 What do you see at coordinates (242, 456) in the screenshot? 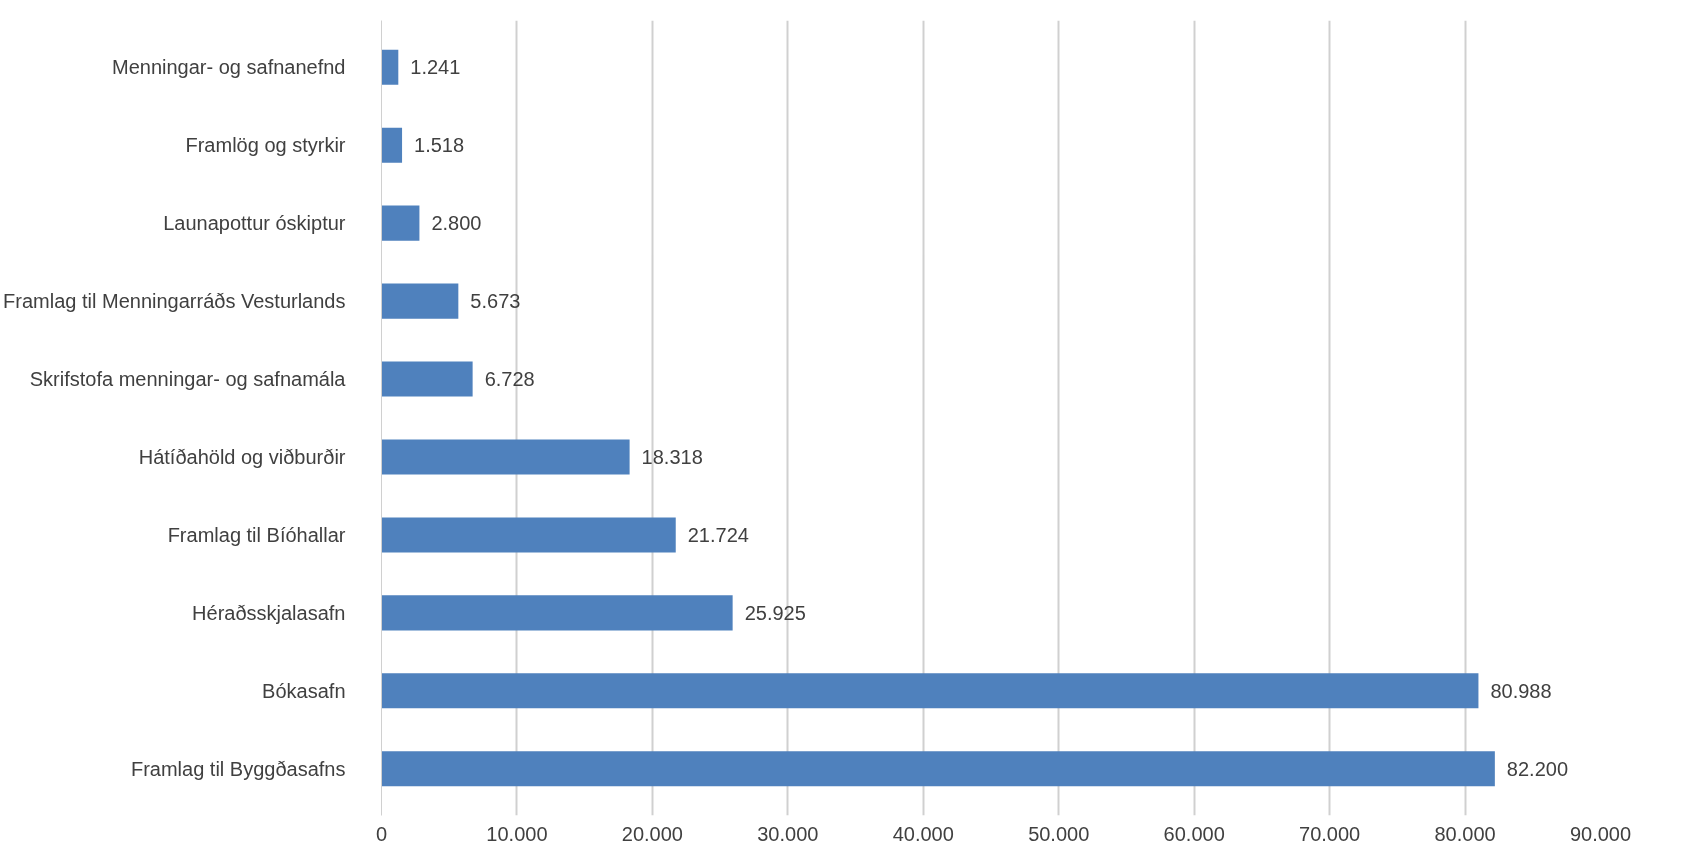
I see `y-tick-label: Hátíðahöld og viðburðir` at bounding box center [242, 456].